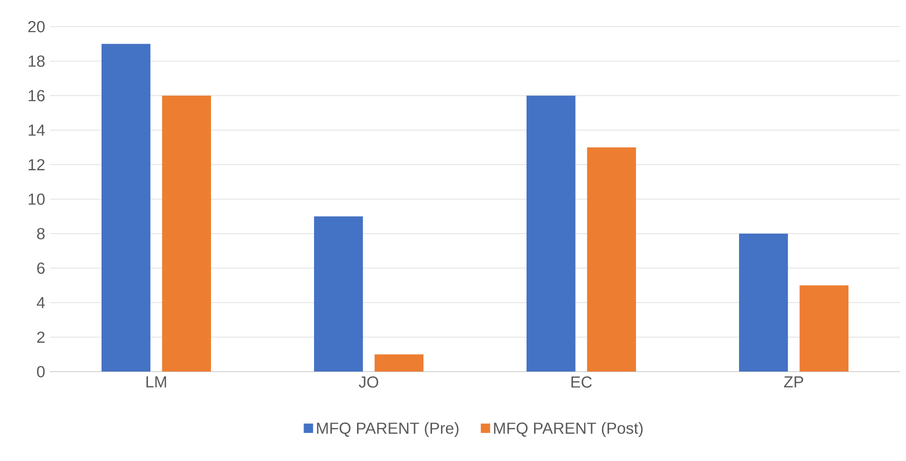  What do you see at coordinates (794, 382) in the screenshot?
I see `x-tick-label: ZP` at bounding box center [794, 382].